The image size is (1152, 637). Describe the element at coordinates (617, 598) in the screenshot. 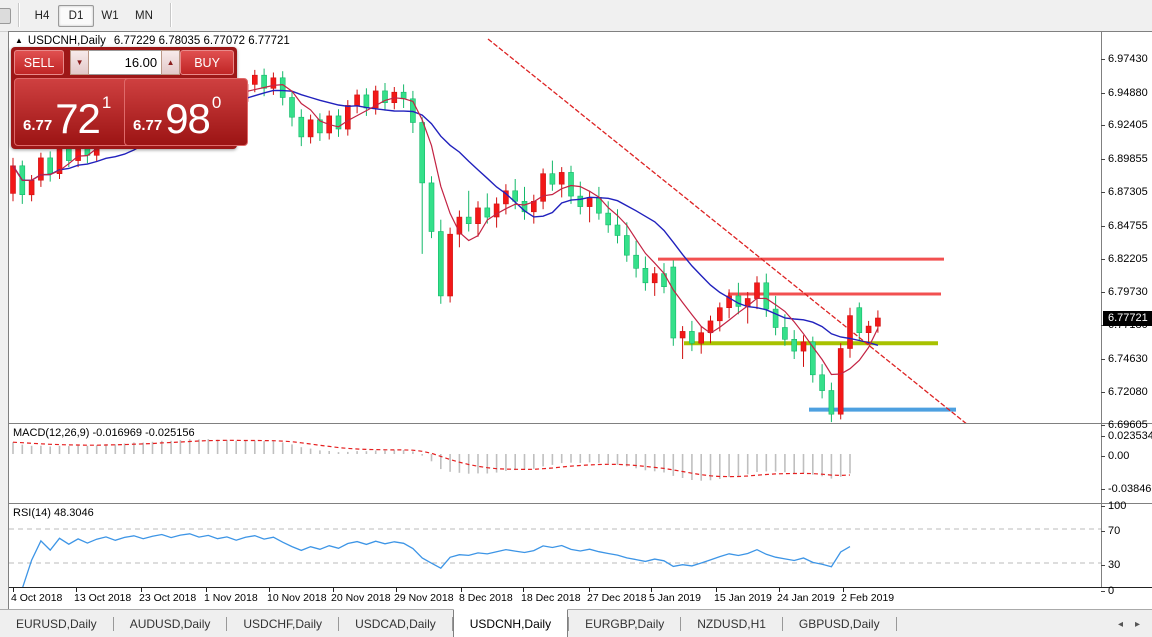

I see `time-axis-label: 27 Dec 2018` at that location.